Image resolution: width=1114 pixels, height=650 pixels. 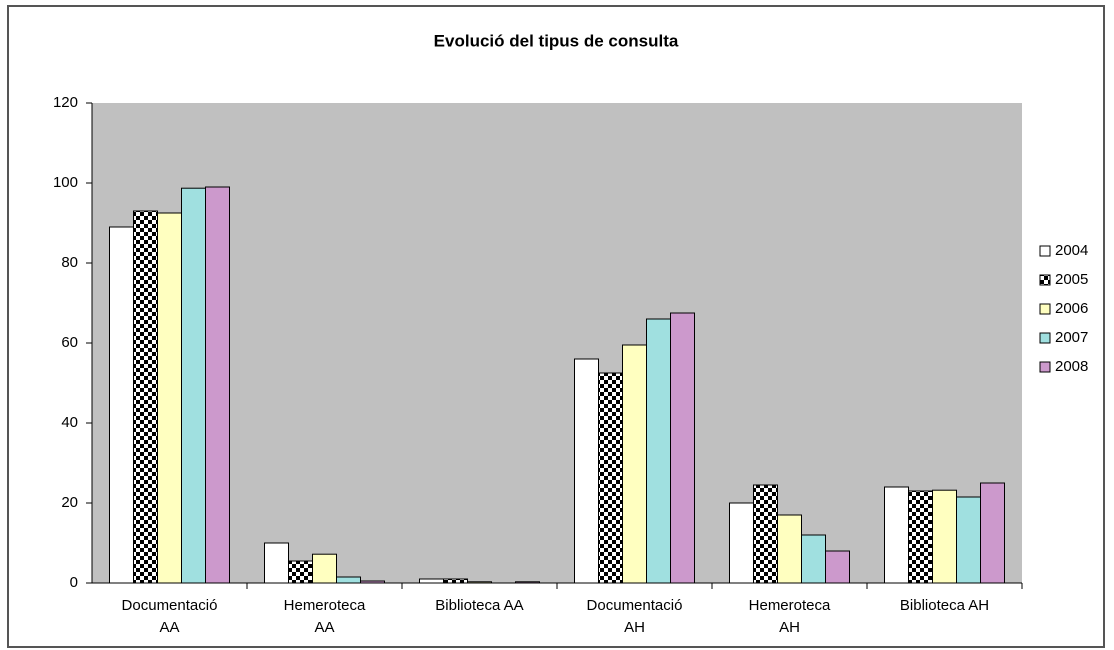 I want to click on y-tick-label: 120, so click(x=65, y=102).